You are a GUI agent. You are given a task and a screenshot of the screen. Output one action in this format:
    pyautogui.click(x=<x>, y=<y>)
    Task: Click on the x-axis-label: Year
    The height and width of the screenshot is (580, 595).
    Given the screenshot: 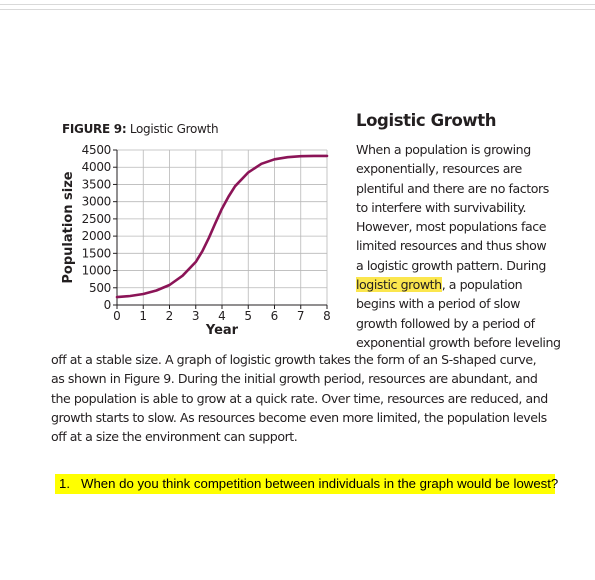 What is the action you would take?
    pyautogui.click(x=222, y=330)
    